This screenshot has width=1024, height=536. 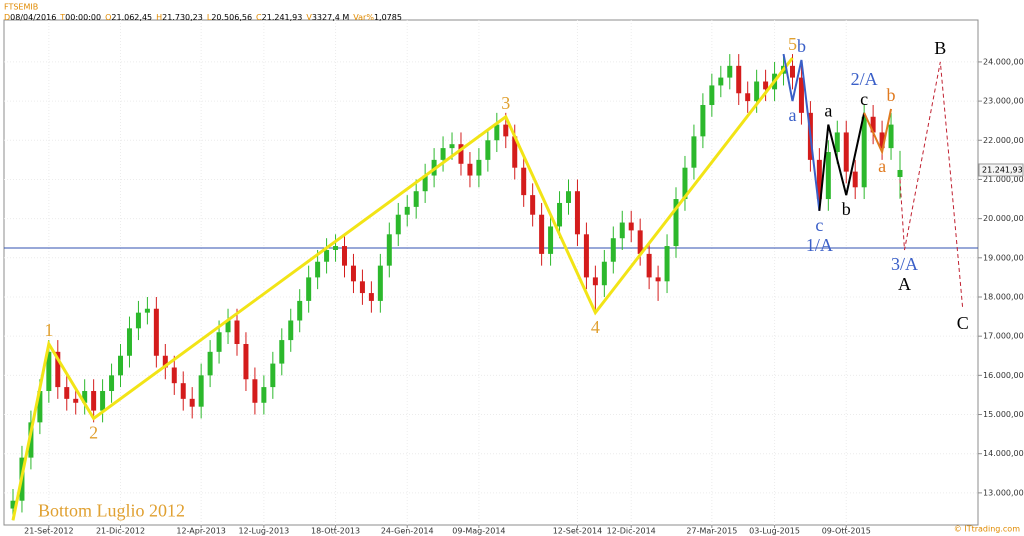 I want to click on info-key: C, so click(x=259, y=17).